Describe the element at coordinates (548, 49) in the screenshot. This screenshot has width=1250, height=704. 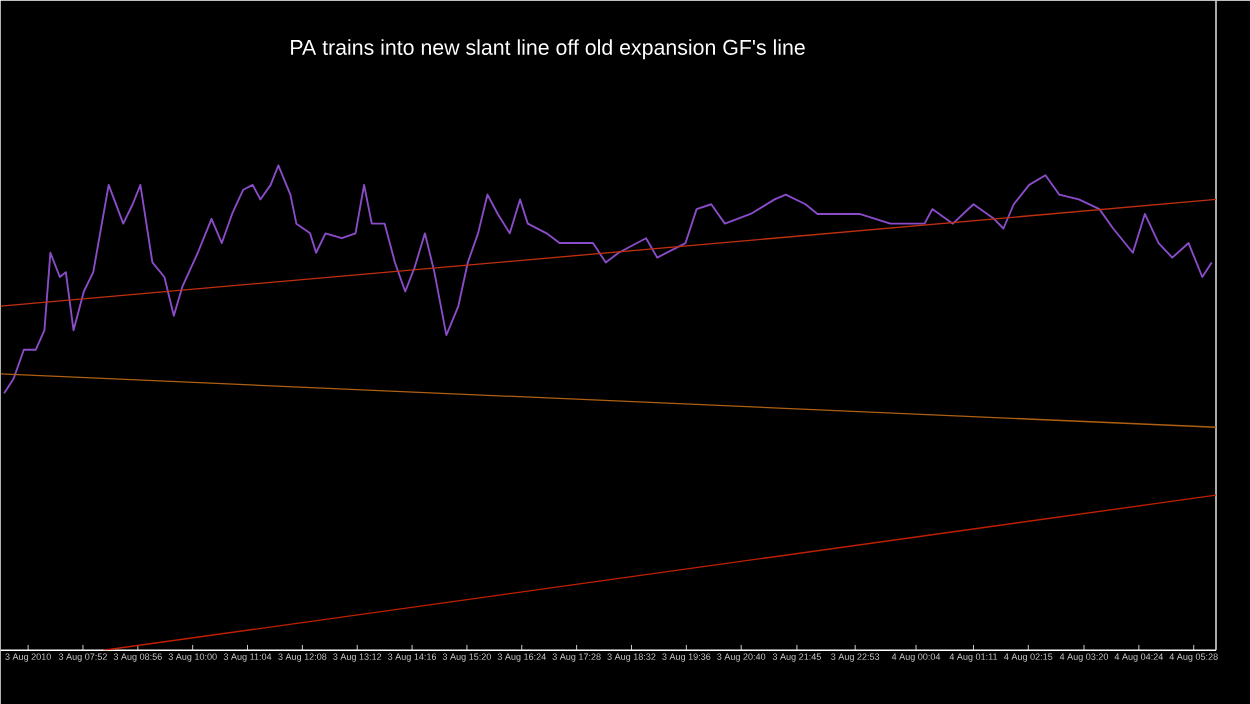
I see `chart-title: PA trains into new slant line off old expansion GF's line` at that location.